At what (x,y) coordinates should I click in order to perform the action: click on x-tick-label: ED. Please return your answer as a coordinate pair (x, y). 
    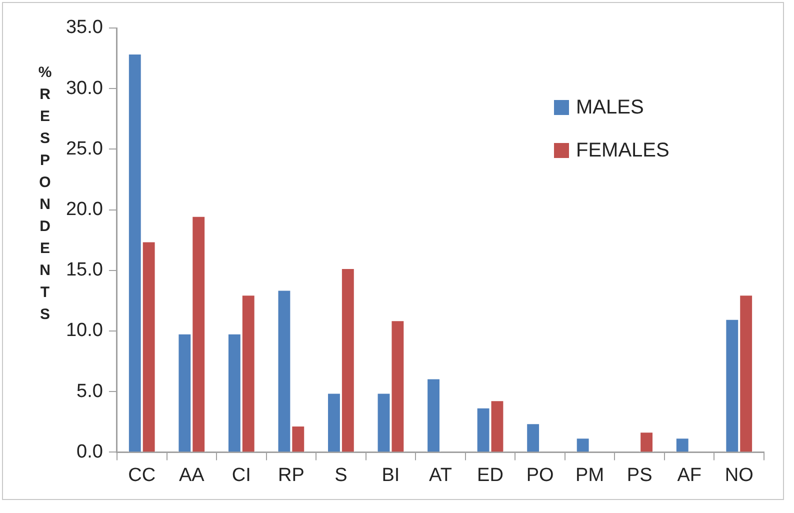
    Looking at the image, I should click on (490, 475).